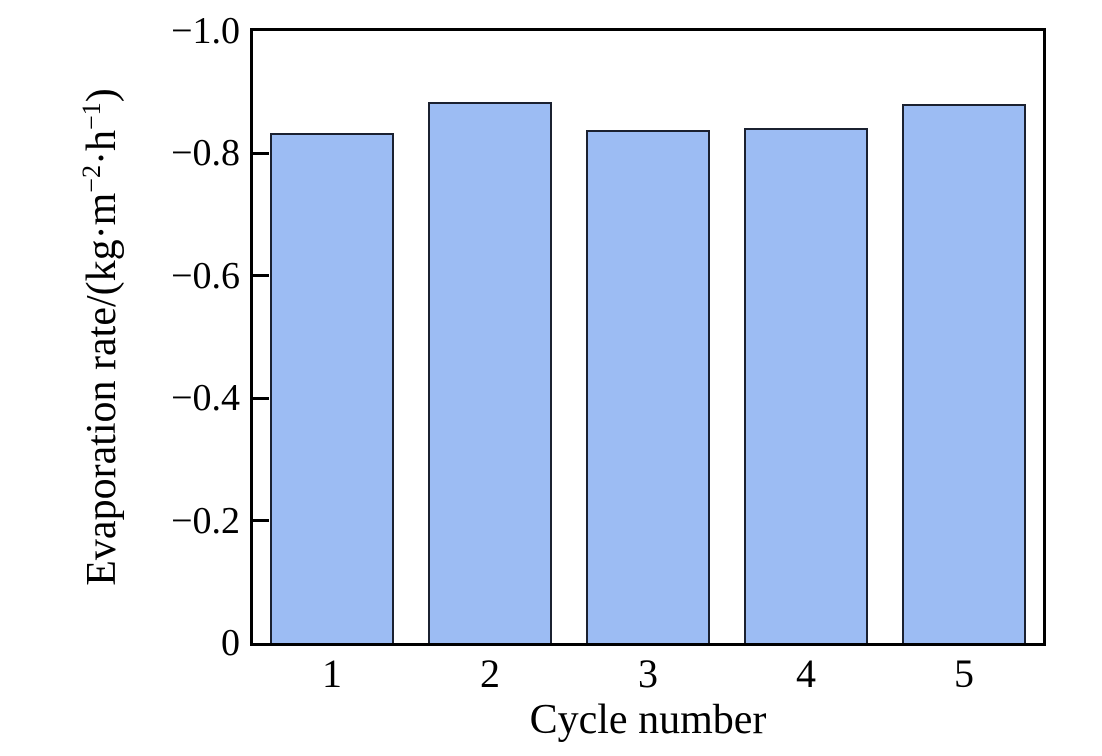  I want to click on y-axis-title-close: ), so click(102, 95).